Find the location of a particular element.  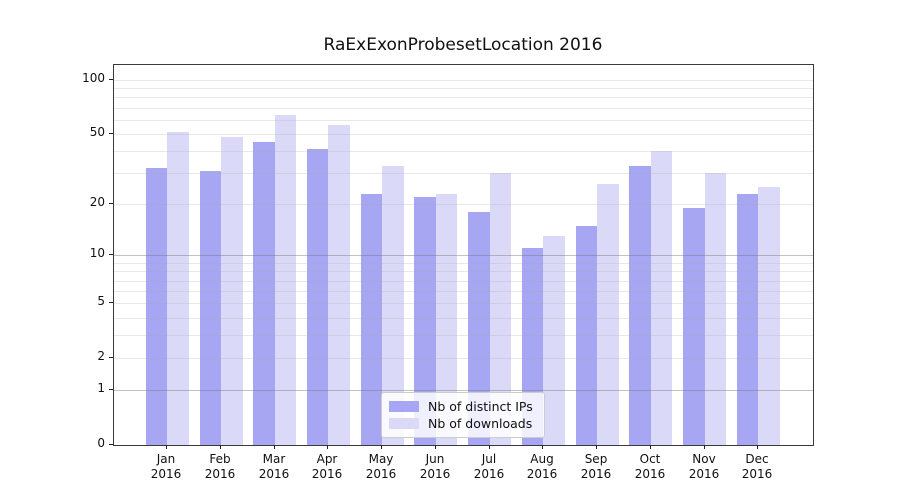

legend-entry-distinct-ips: Nb of distinct IPs is located at coordinates (462, 406).